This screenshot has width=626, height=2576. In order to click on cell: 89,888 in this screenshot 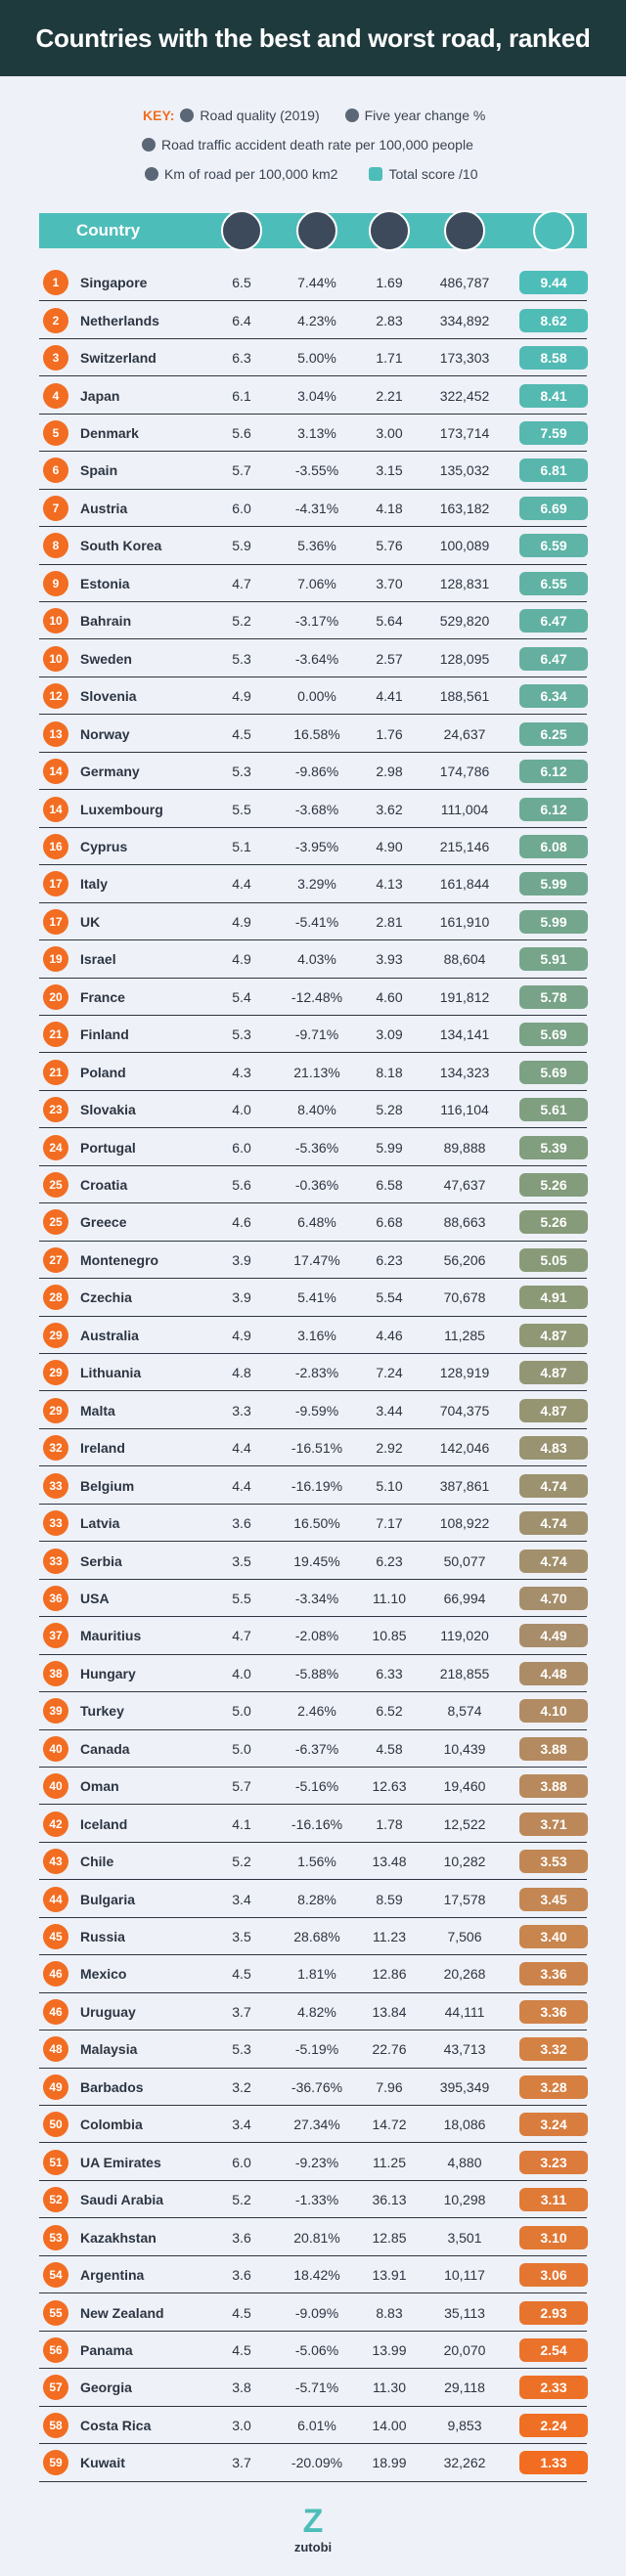, I will do `click(464, 1147)`.